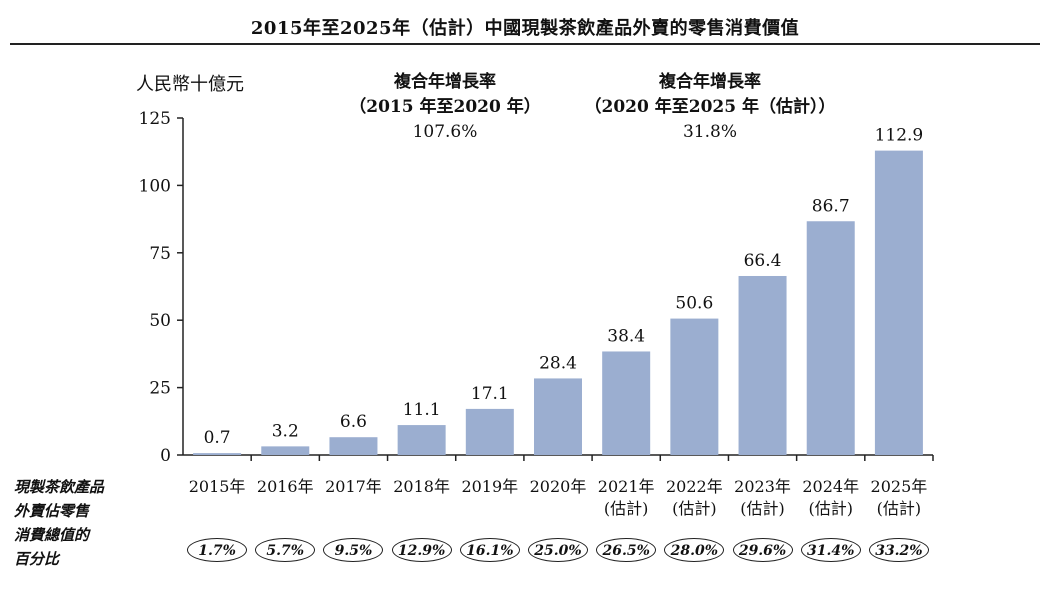 The image size is (1050, 592). Describe the element at coordinates (81, 523) in the screenshot. I see `share-row-label: 現製茶飲產品 外賣佔零售 消費總值的 百分比` at that location.